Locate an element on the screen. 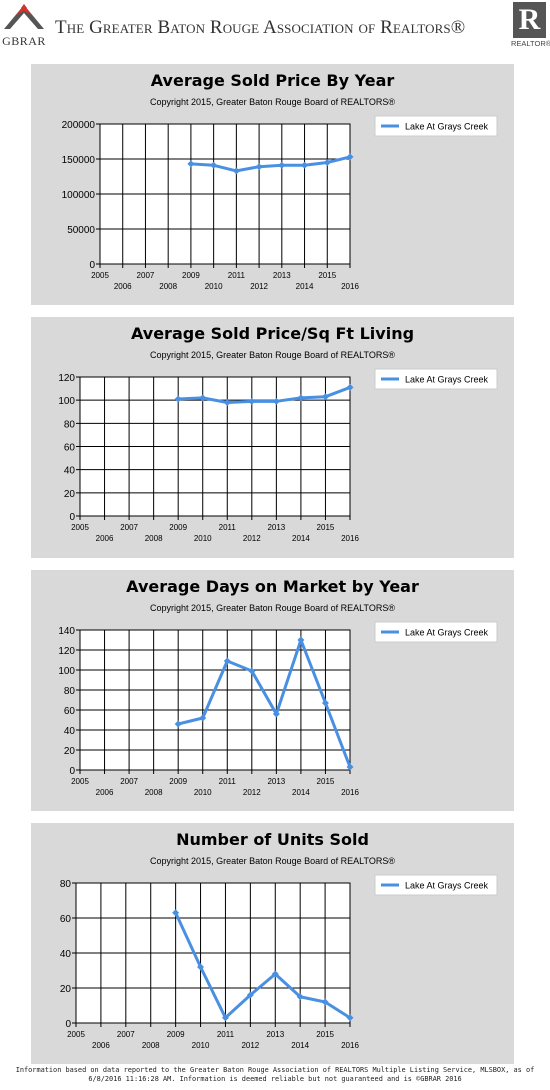 The height and width of the screenshot is (1090, 550). chart-title: Average Days on Market by Year is located at coordinates (272, 586).